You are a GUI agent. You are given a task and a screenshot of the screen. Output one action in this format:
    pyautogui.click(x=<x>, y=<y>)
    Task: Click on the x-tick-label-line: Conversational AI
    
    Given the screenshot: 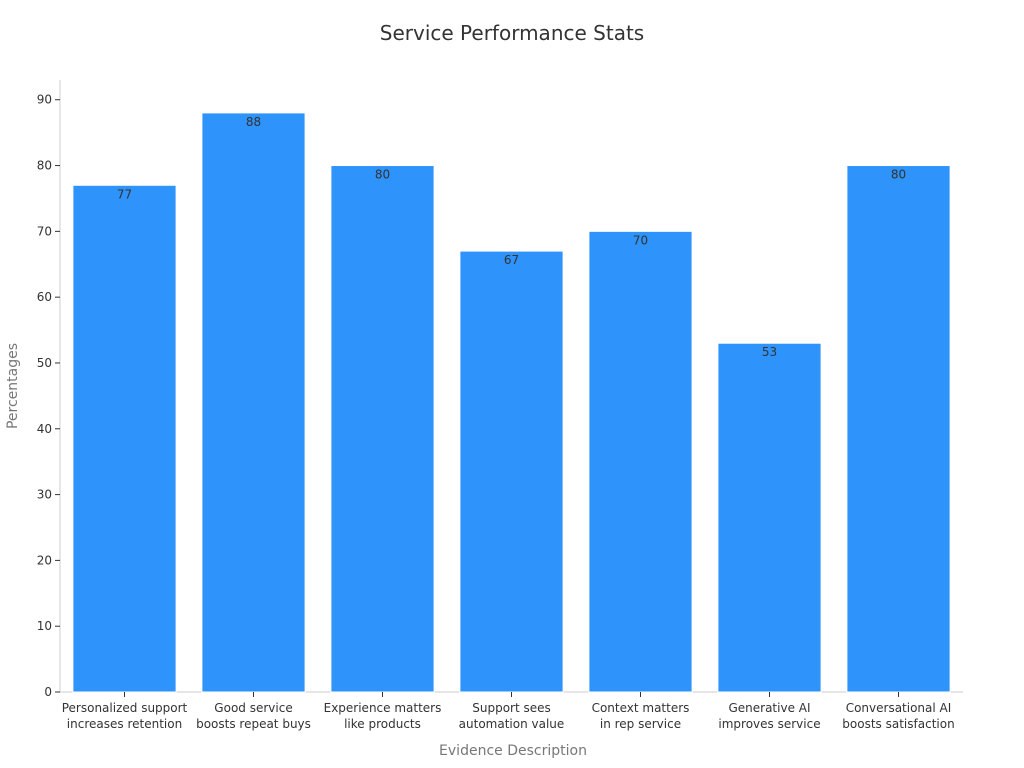 What is the action you would take?
    pyautogui.click(x=899, y=708)
    